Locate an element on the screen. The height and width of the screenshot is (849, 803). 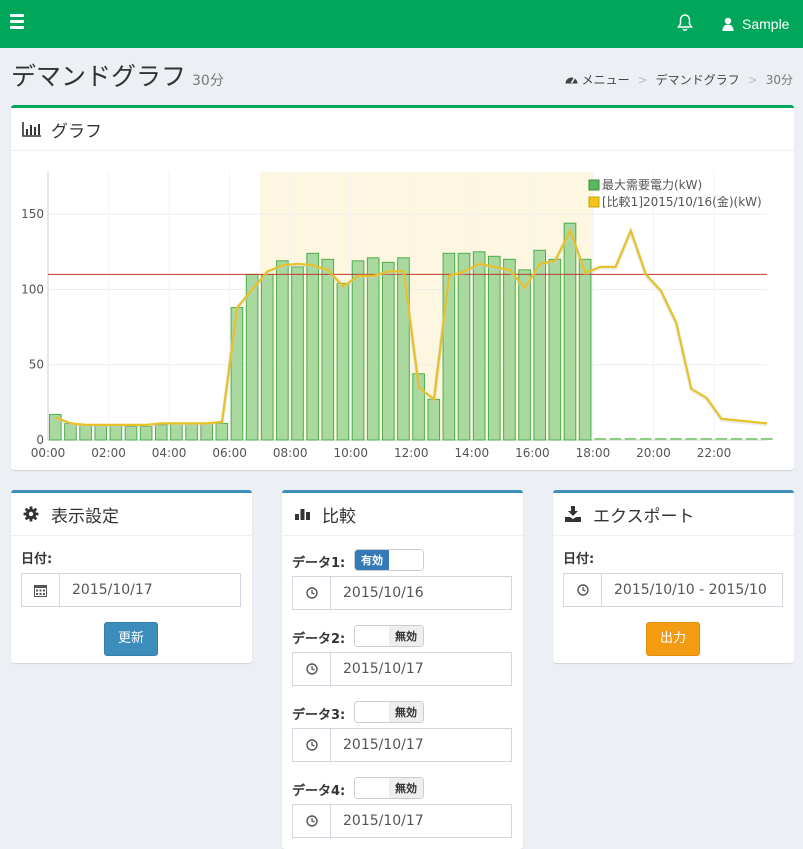
y-tick-label: 50 is located at coordinates (36, 365).